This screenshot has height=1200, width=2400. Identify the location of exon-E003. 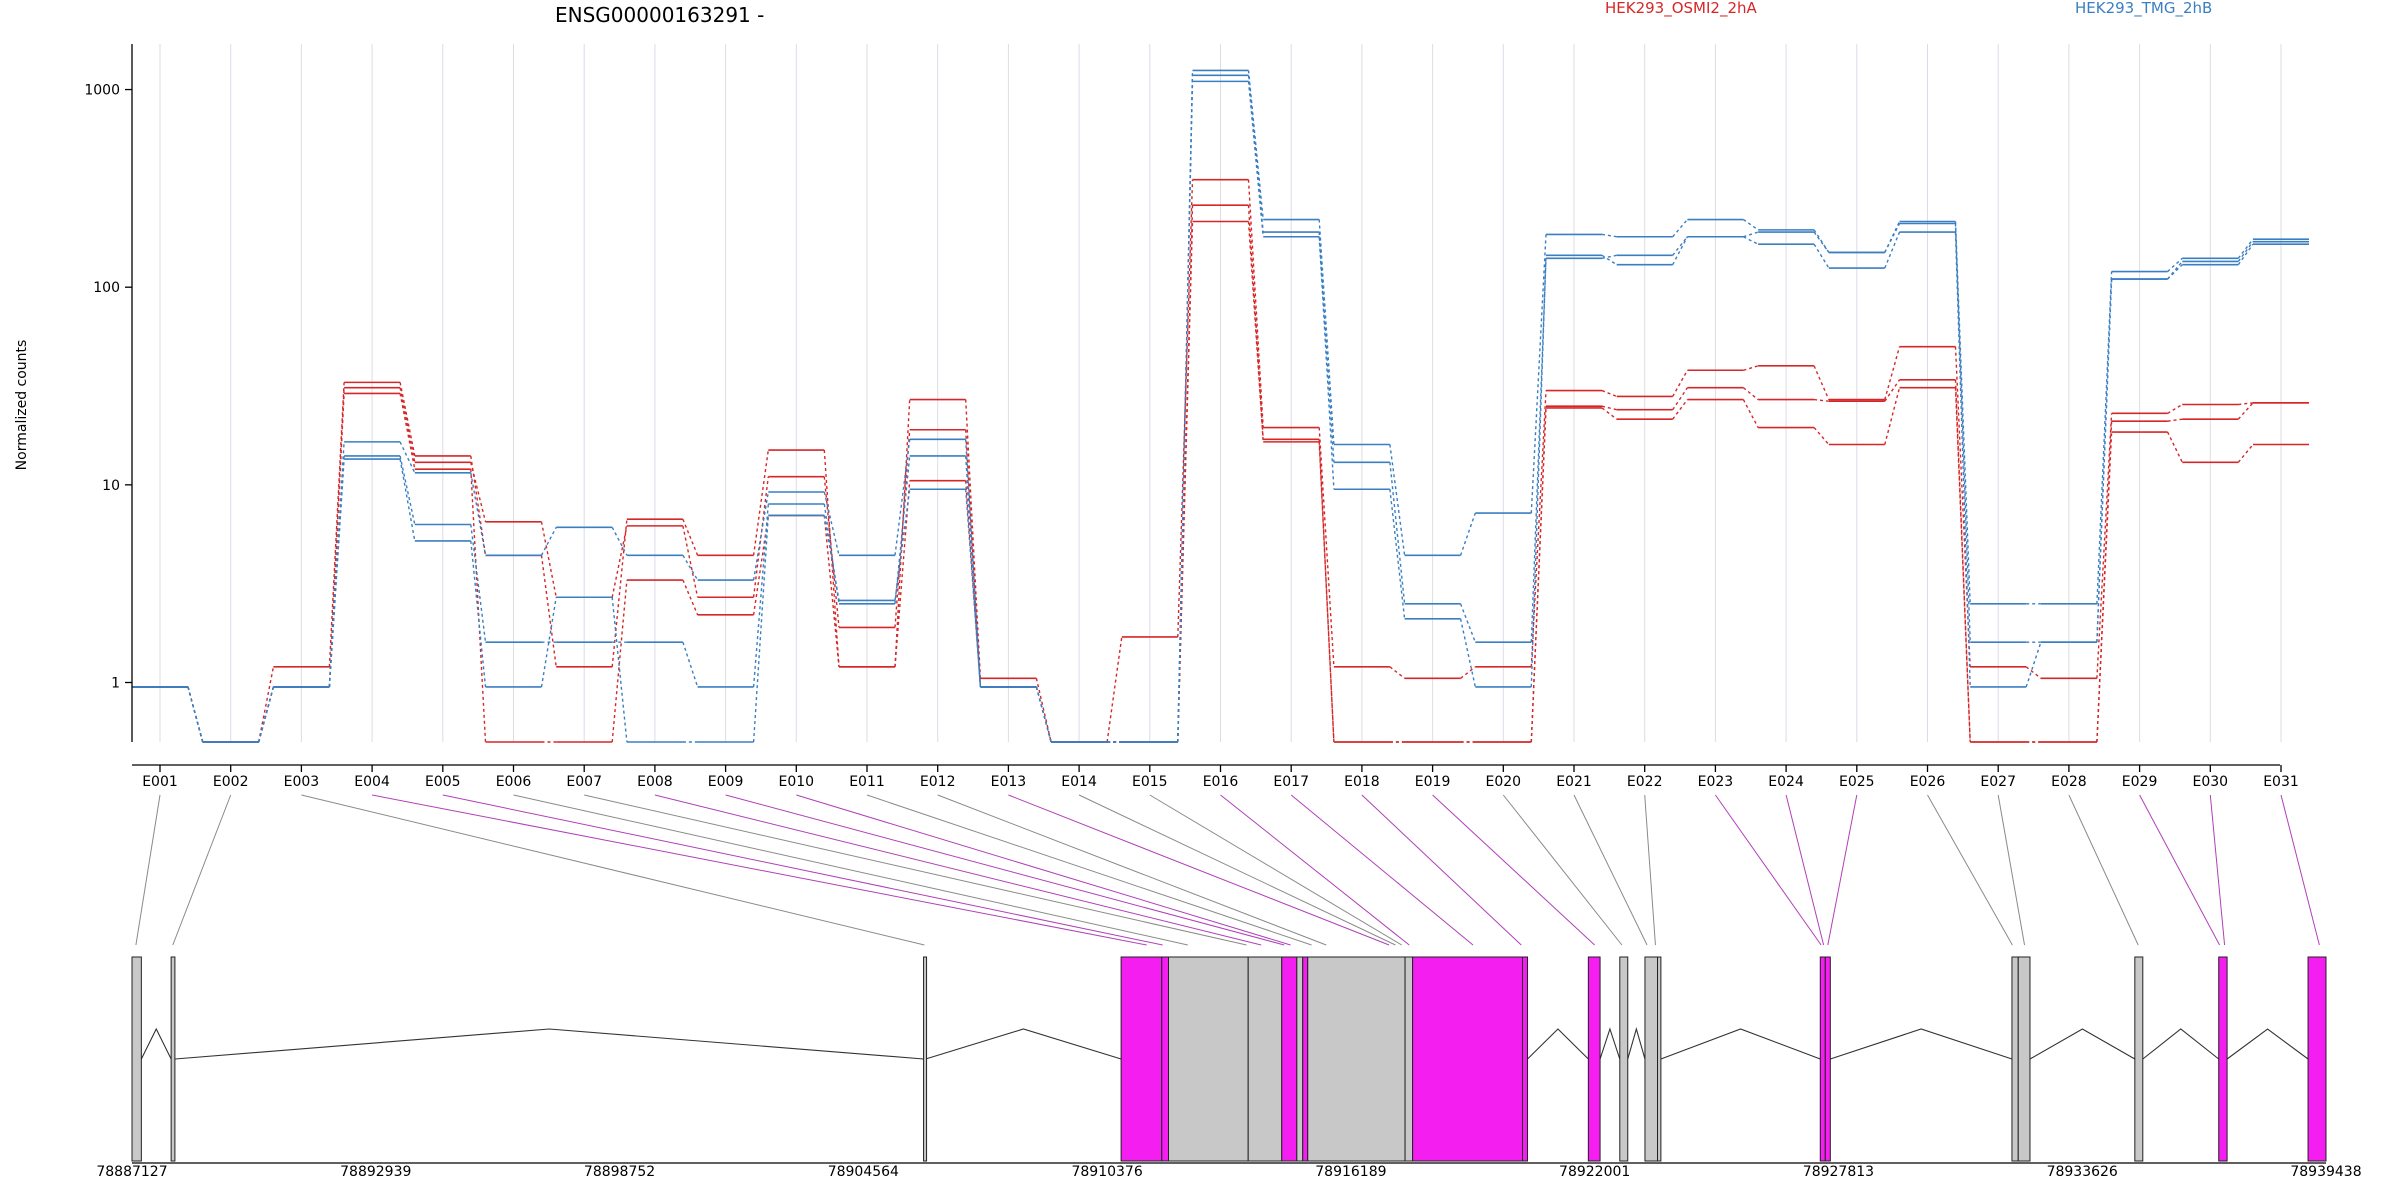
(925, 1059).